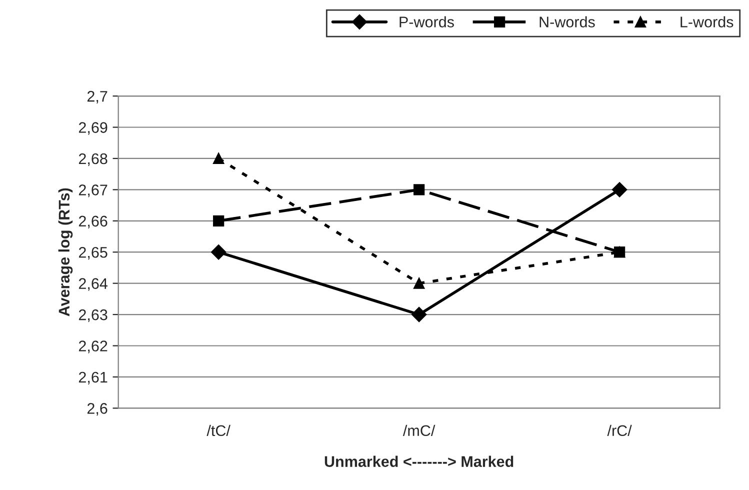  Describe the element at coordinates (427, 22) in the screenshot. I see `legend-label: P-words` at that location.